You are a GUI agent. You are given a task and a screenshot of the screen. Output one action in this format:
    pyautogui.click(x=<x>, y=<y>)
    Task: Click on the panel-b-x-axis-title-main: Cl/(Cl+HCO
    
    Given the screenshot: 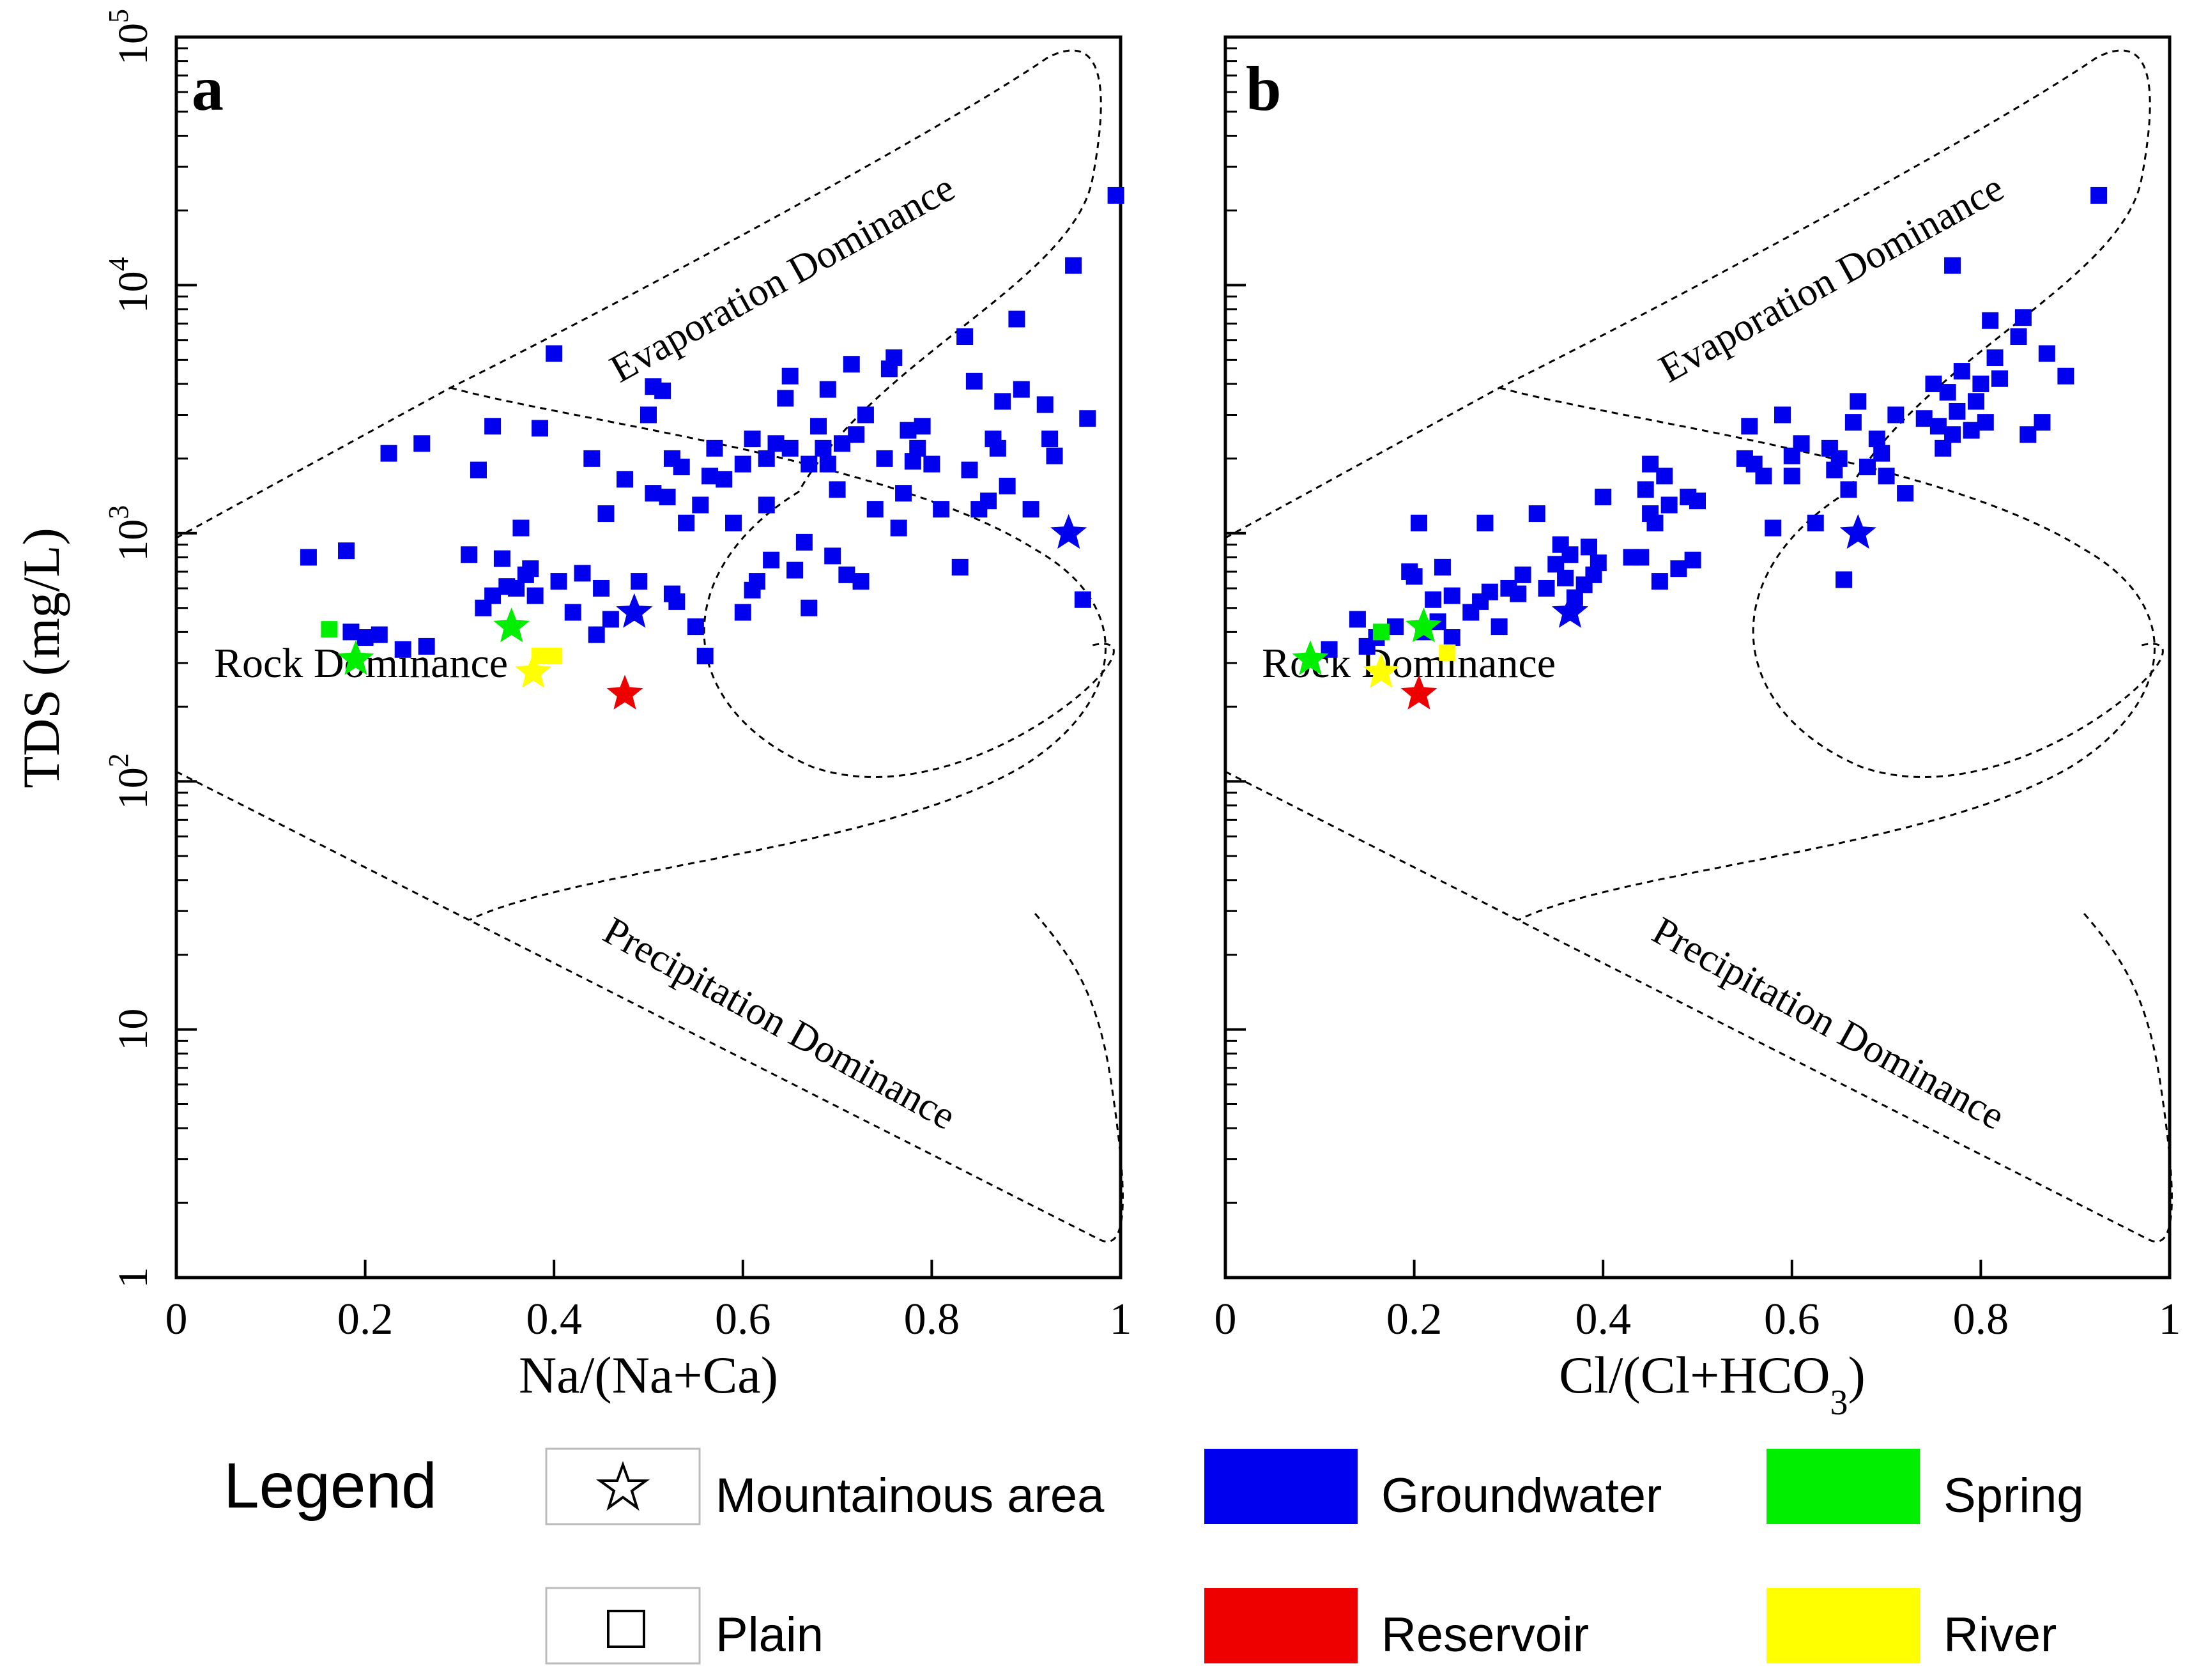 What is the action you would take?
    pyautogui.click(x=1694, y=1375)
    